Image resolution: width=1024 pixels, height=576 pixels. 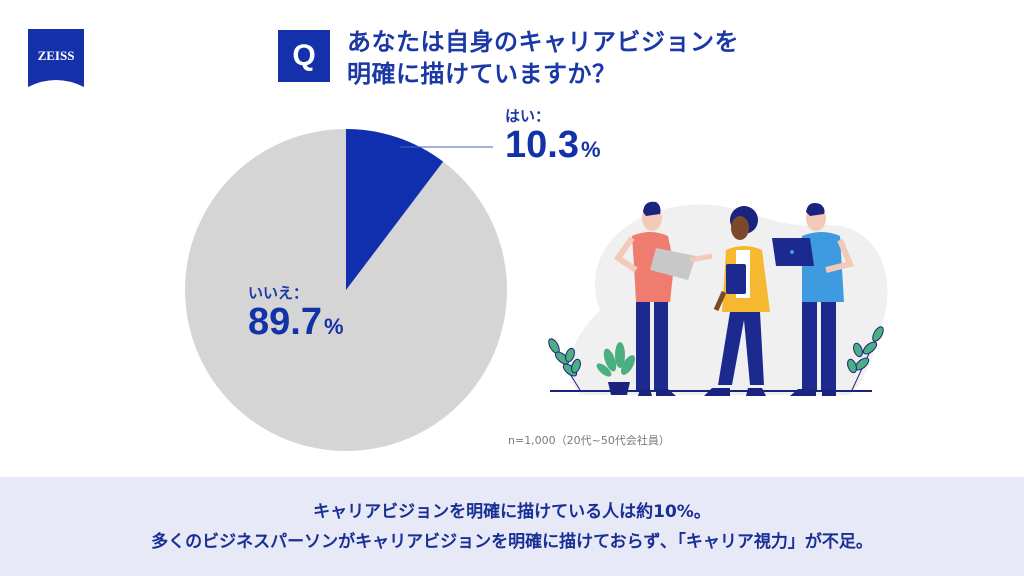 What do you see at coordinates (589, 440) in the screenshot?
I see `sample-note: n=1,000（20代~50代会社員）` at bounding box center [589, 440].